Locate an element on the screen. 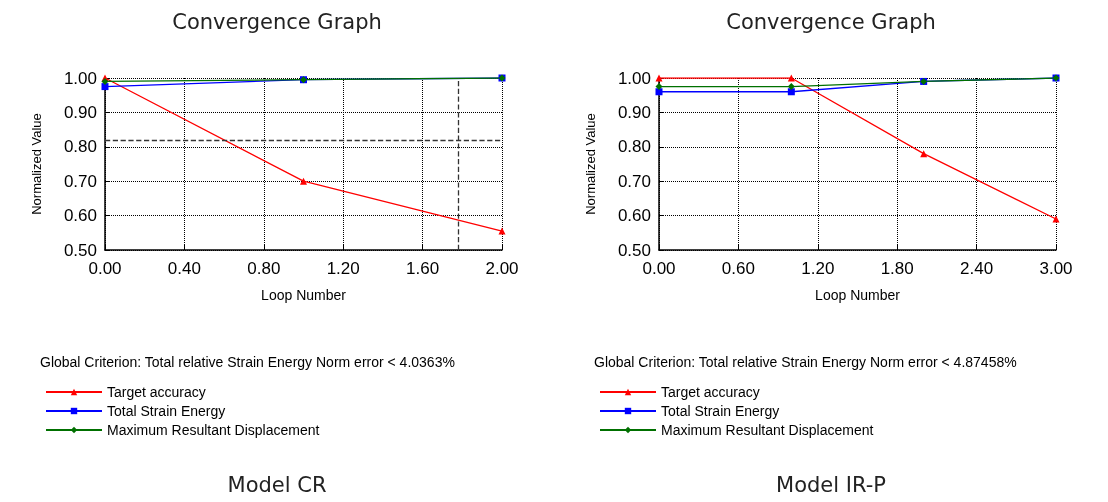 Image resolution: width=1108 pixels, height=502 pixels. text: Model CR is located at coordinates (277, 484).